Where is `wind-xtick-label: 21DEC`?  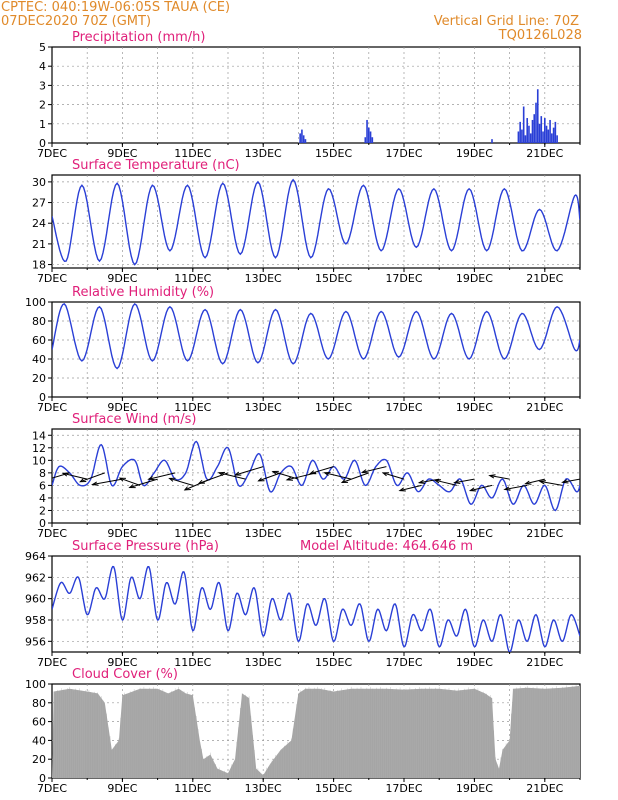 wind-xtick-label: 21DEC is located at coordinates (544, 533).